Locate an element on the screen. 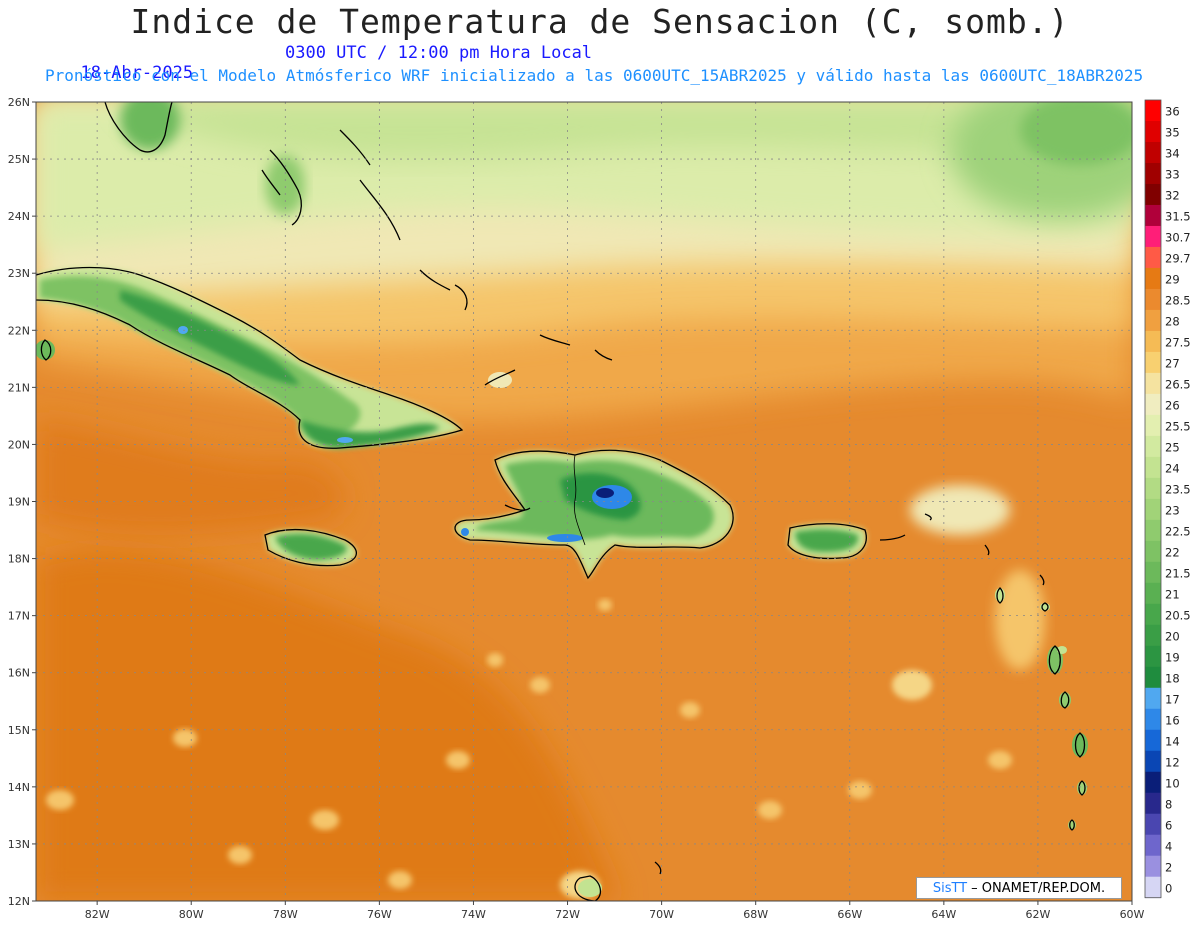 The height and width of the screenshot is (927, 1200). colorbar-label: 20.5 is located at coordinates (1178, 616).